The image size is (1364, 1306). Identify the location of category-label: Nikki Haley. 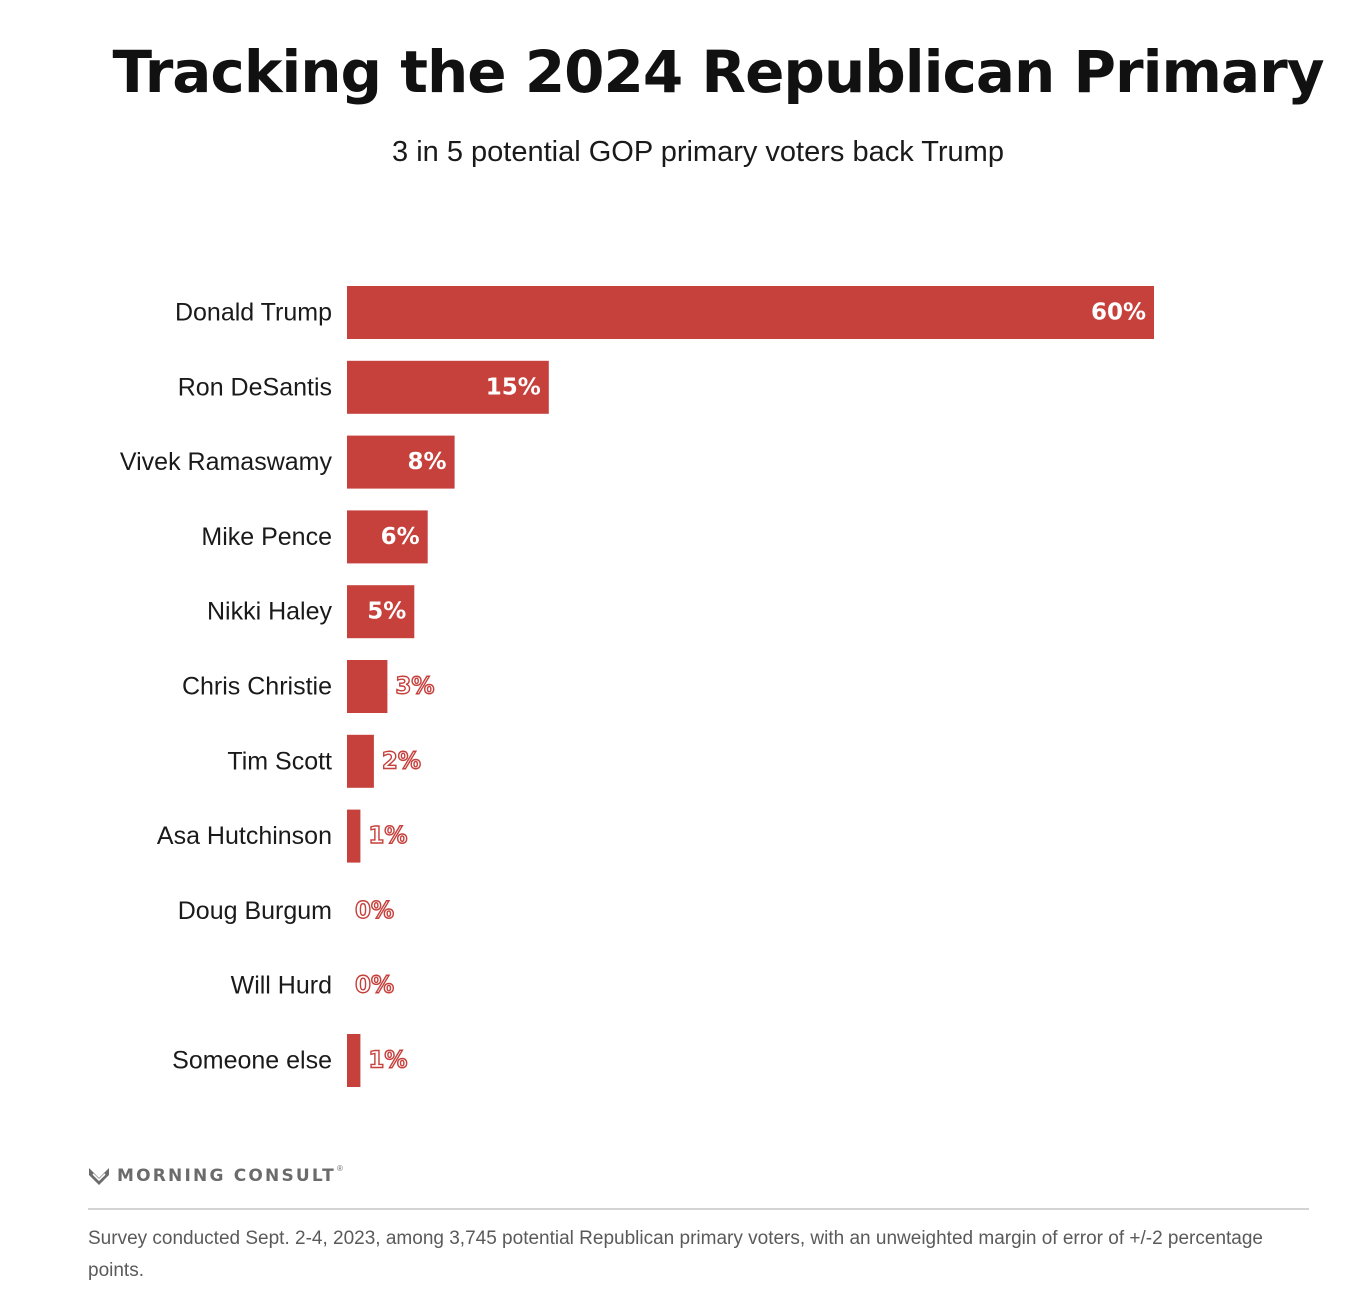
(270, 612).